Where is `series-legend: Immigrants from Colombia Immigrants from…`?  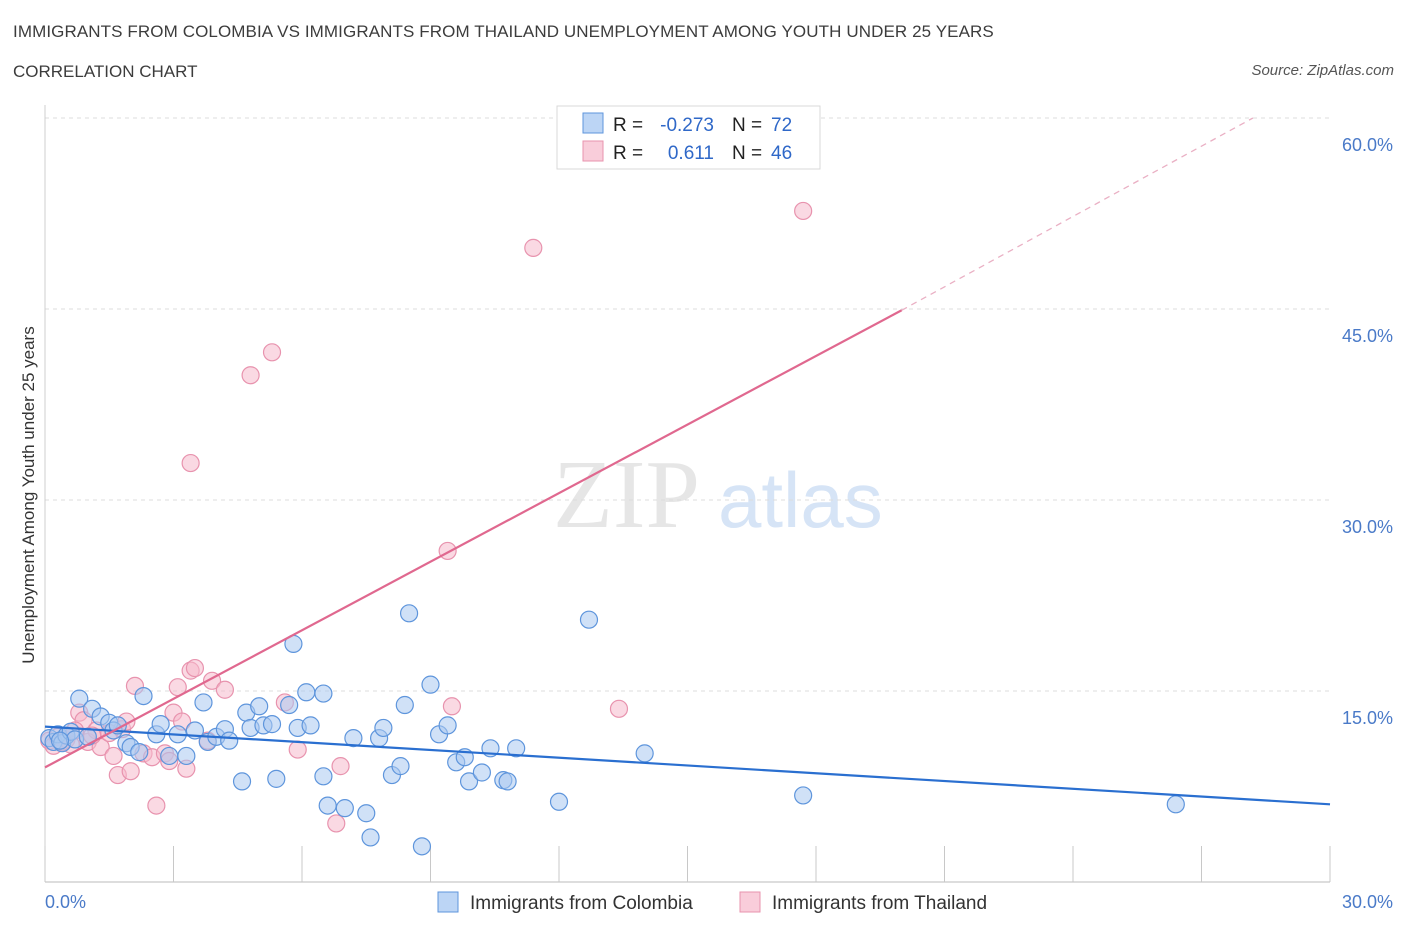 series-legend: Immigrants from Colombia Immigrants from… is located at coordinates (712, 902).